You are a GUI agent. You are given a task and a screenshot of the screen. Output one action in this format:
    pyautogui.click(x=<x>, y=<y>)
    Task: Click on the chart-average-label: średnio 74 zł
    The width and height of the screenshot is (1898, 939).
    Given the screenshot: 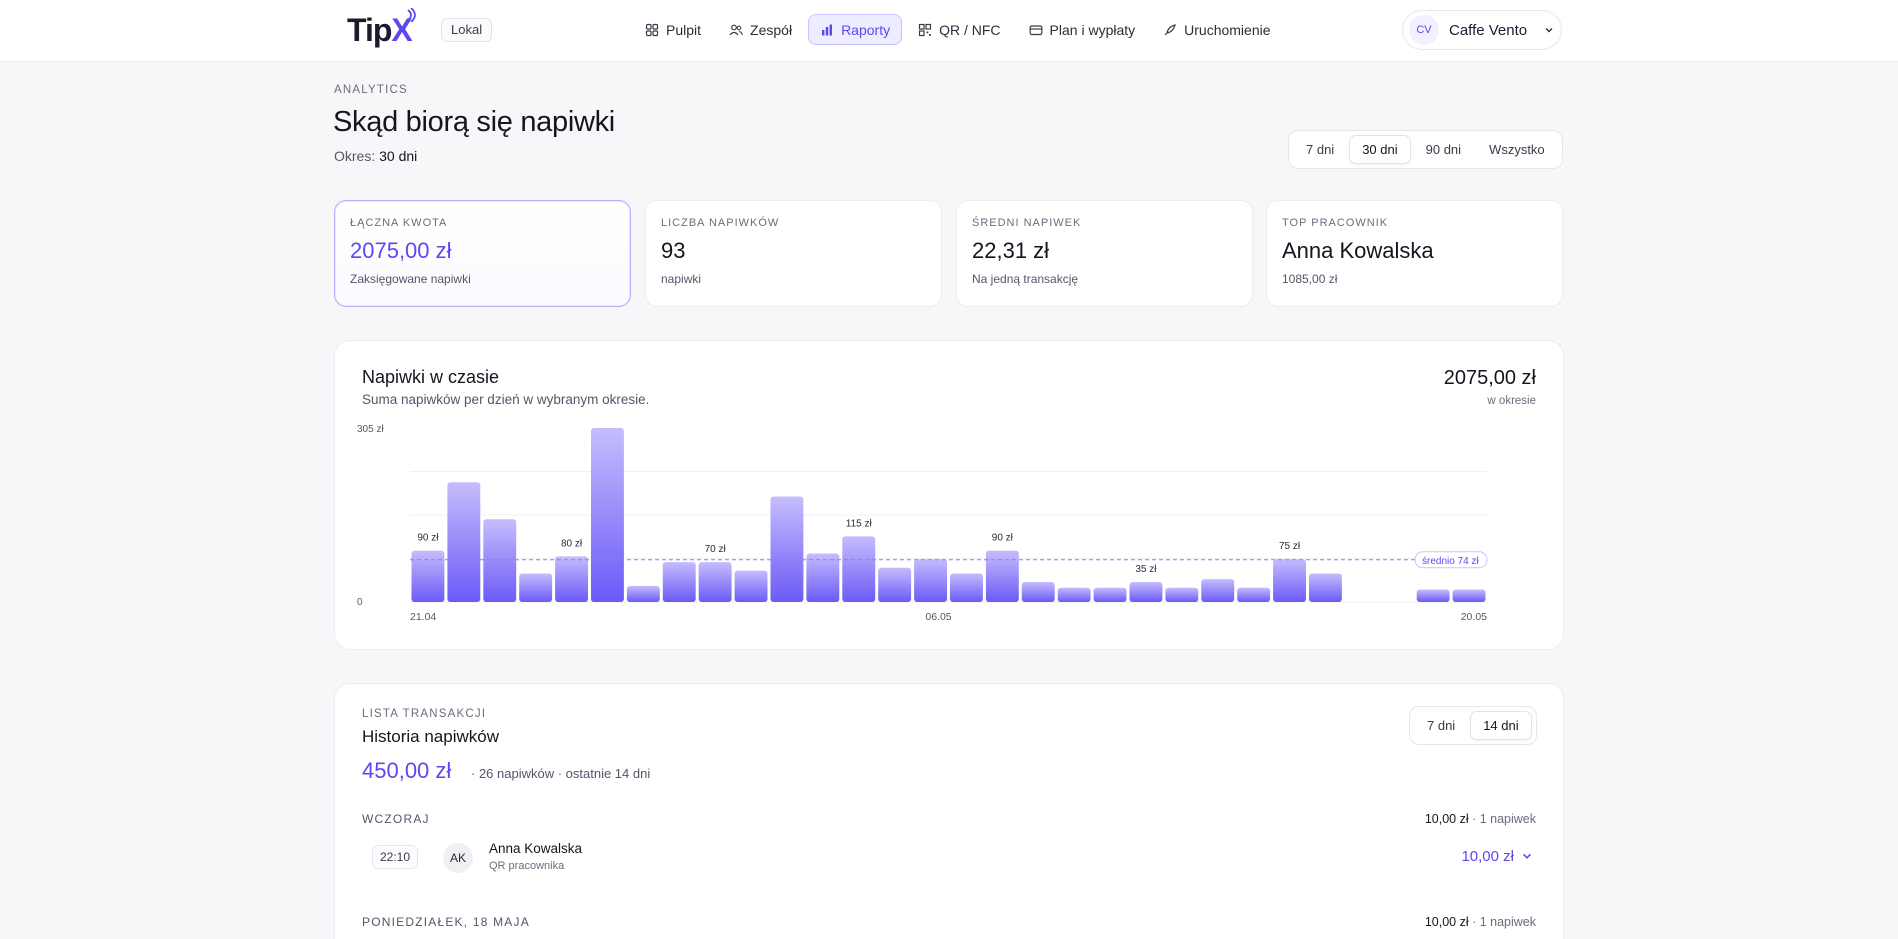 What is the action you would take?
    pyautogui.click(x=1450, y=561)
    